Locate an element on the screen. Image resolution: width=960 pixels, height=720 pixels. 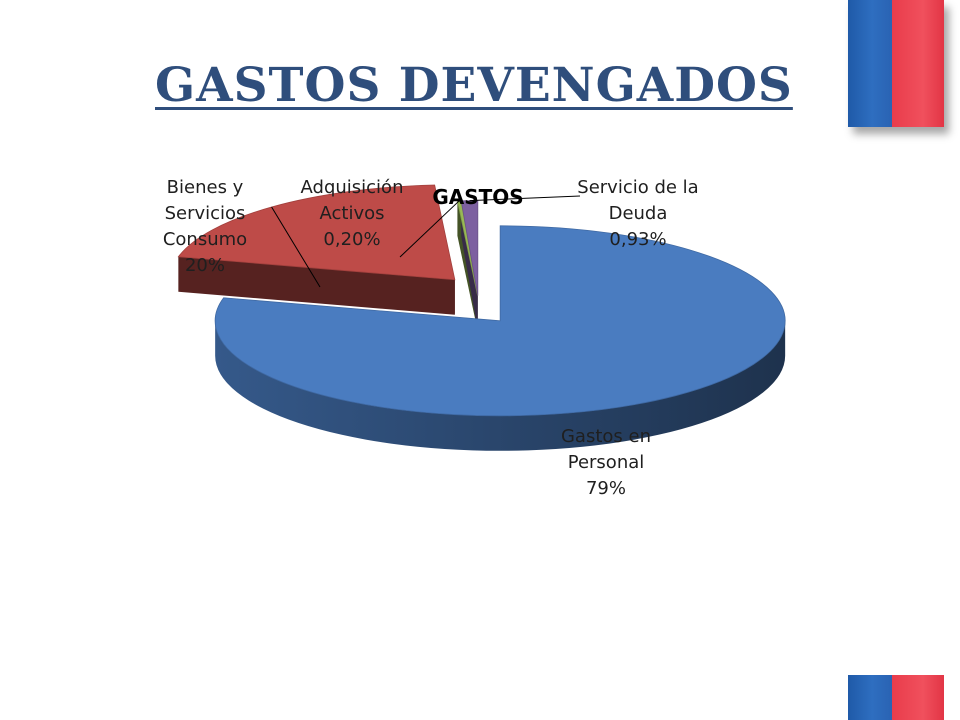
pie-slice-edge is located at coordinates (316, 285).